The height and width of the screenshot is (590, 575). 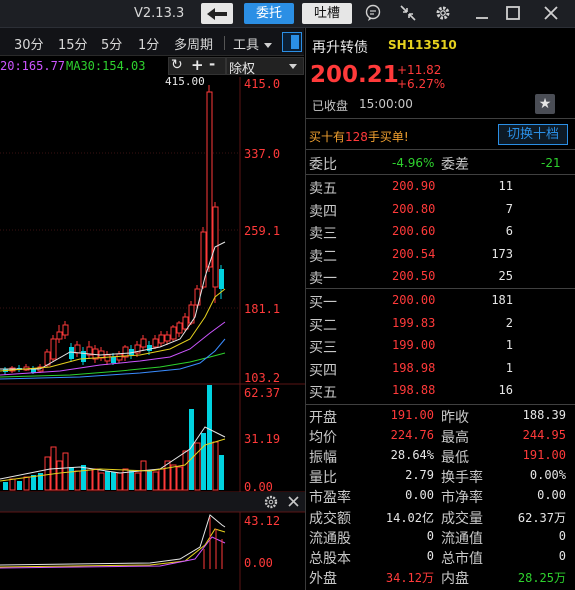 I want to click on level-label: 买一, so click(x=323, y=303).